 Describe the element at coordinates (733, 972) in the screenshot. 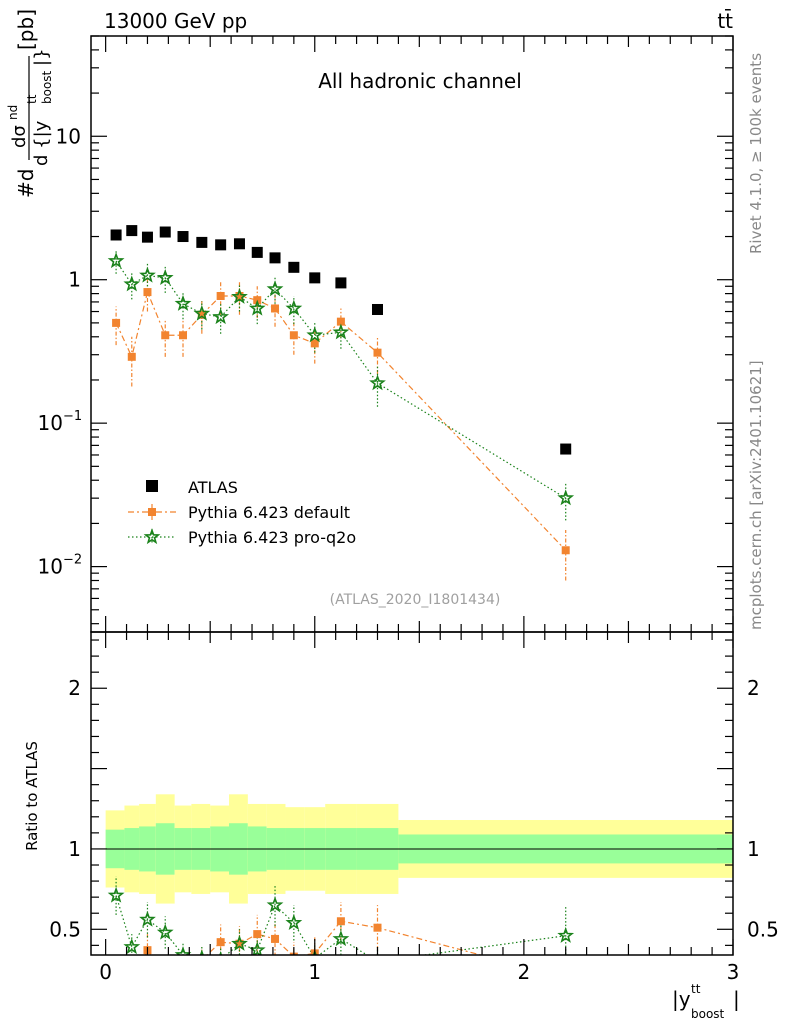

I see `x-tick-label: 3` at that location.